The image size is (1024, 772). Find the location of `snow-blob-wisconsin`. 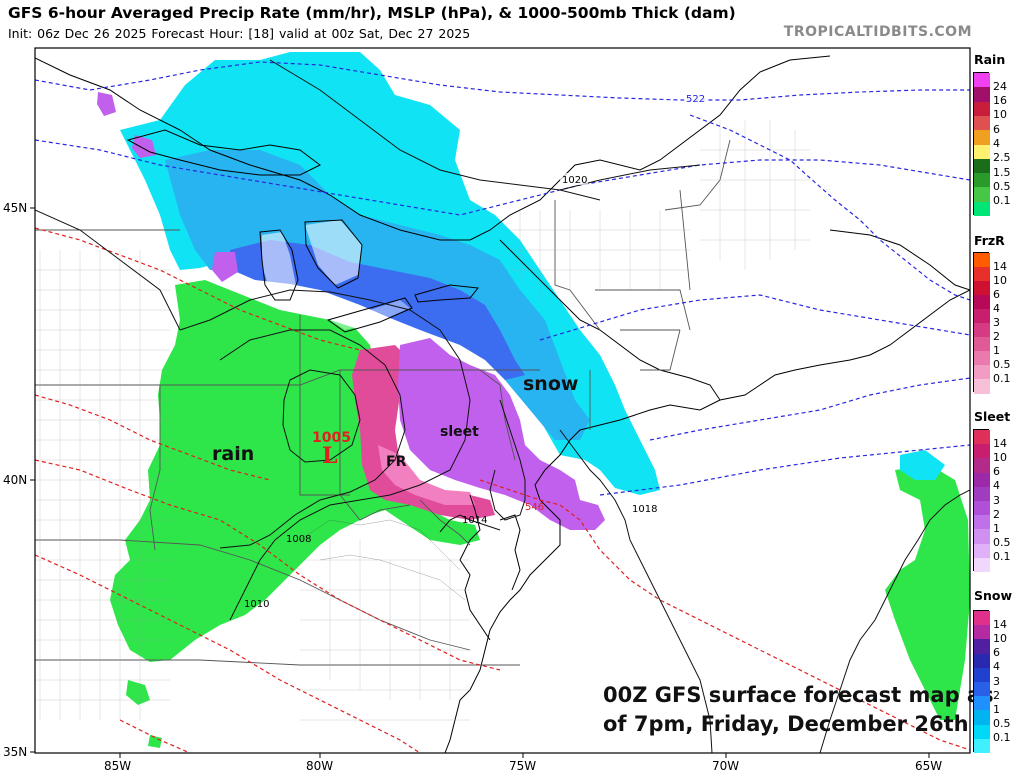

snow-blob-wisconsin is located at coordinates (225, 267).